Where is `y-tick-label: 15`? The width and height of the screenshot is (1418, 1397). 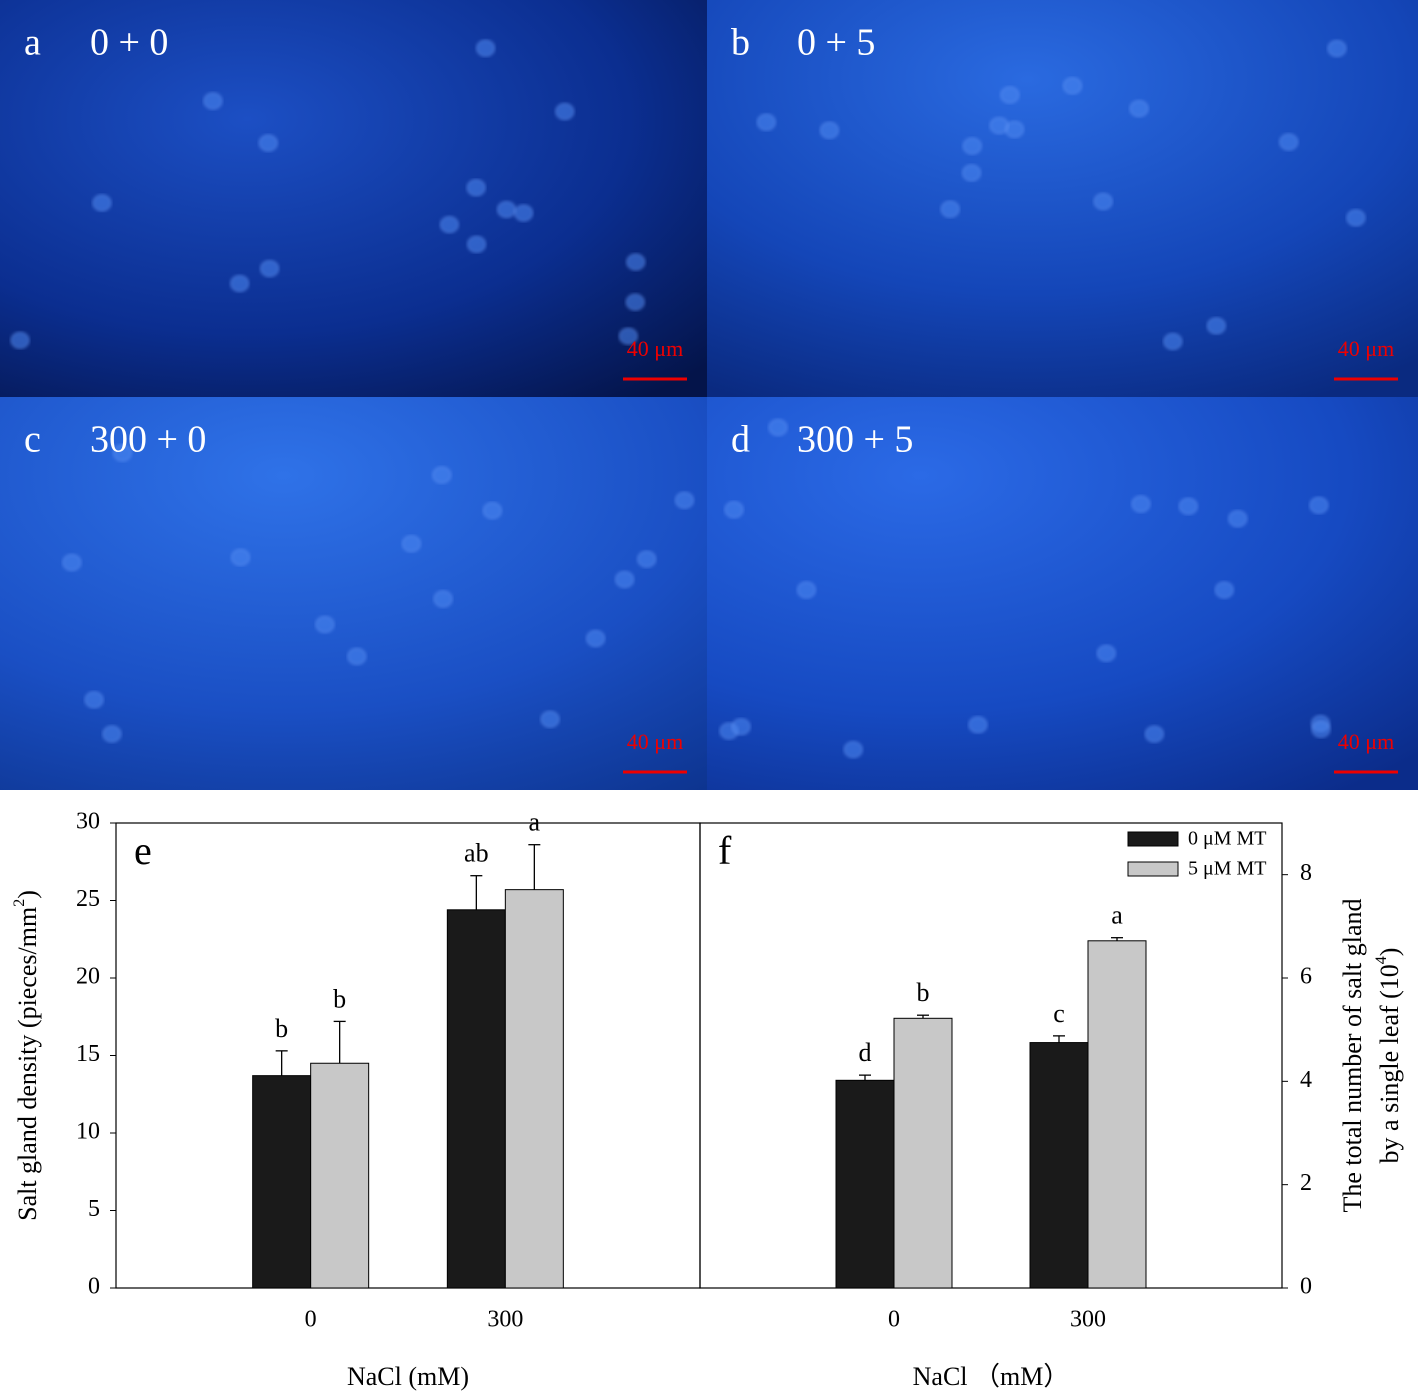 y-tick-label: 15 is located at coordinates (88, 1054).